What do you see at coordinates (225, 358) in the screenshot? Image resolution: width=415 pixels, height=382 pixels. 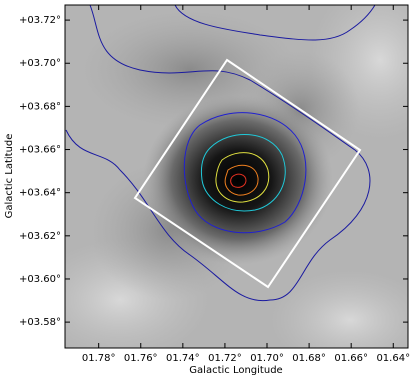 I see `x-tick-label: 01.72°` at bounding box center [225, 358].